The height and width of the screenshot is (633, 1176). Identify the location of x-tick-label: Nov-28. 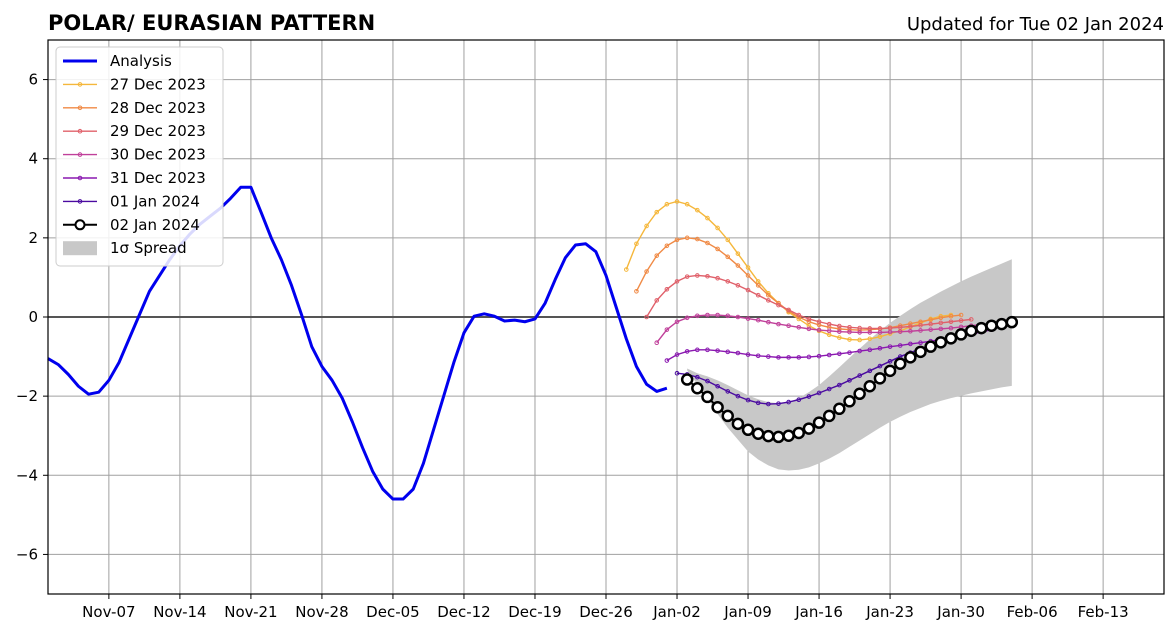
(321, 612).